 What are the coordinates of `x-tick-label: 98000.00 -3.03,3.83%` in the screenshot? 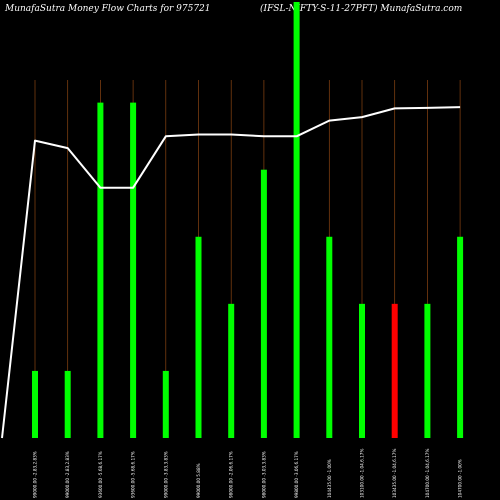 It's located at (263, 474).